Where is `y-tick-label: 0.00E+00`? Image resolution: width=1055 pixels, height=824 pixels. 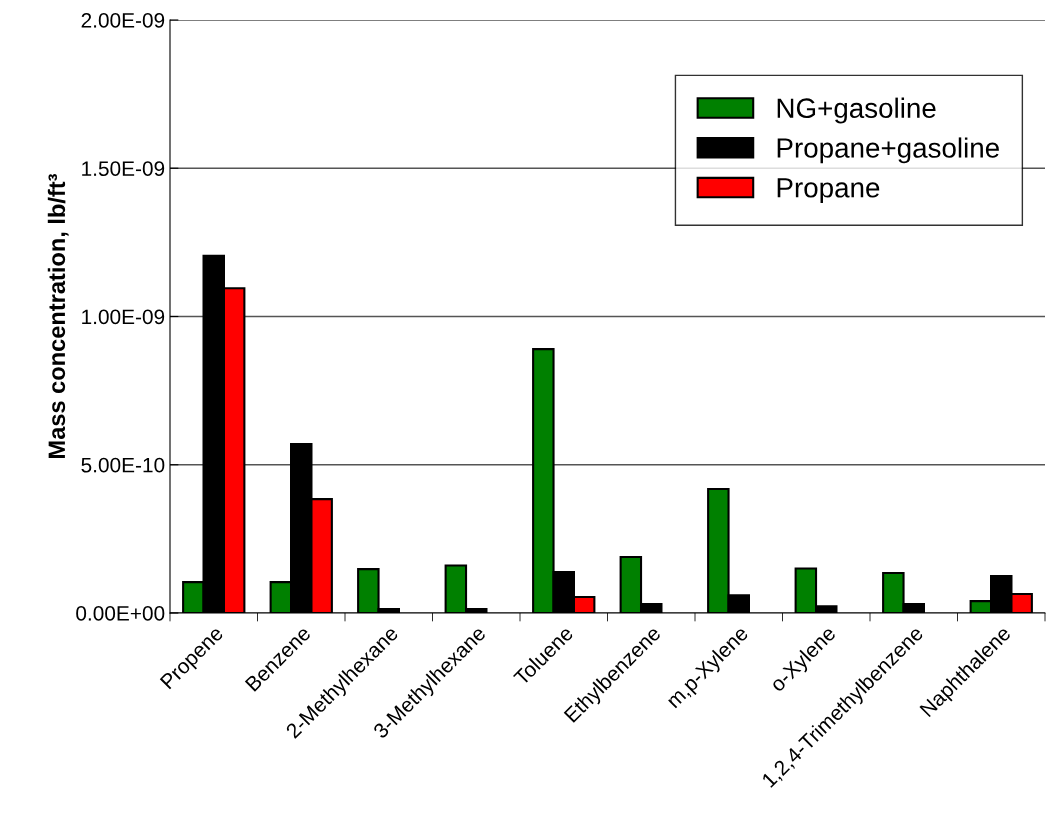
y-tick-label: 0.00E+00 is located at coordinates (120, 613).